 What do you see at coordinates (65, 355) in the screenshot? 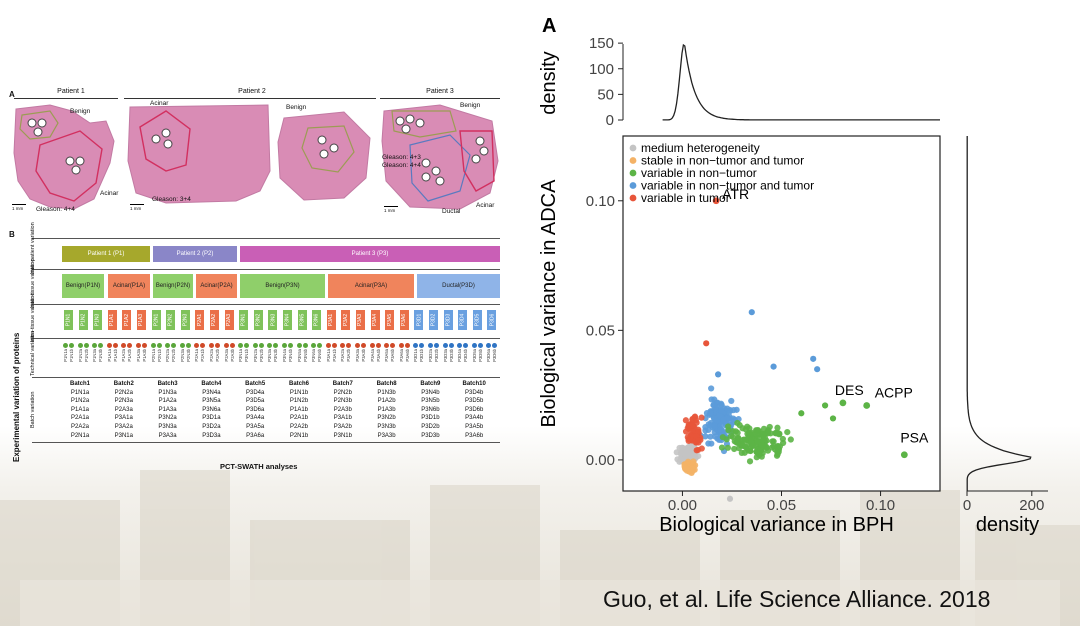
I see `tech-label-p1n1a: P1N1a` at bounding box center [65, 355].